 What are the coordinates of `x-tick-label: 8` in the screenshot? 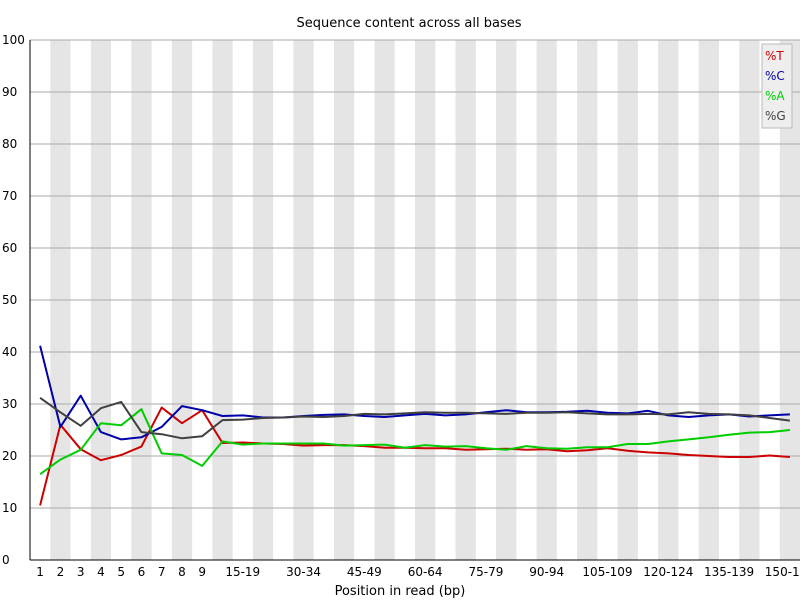 It's located at (182, 572).